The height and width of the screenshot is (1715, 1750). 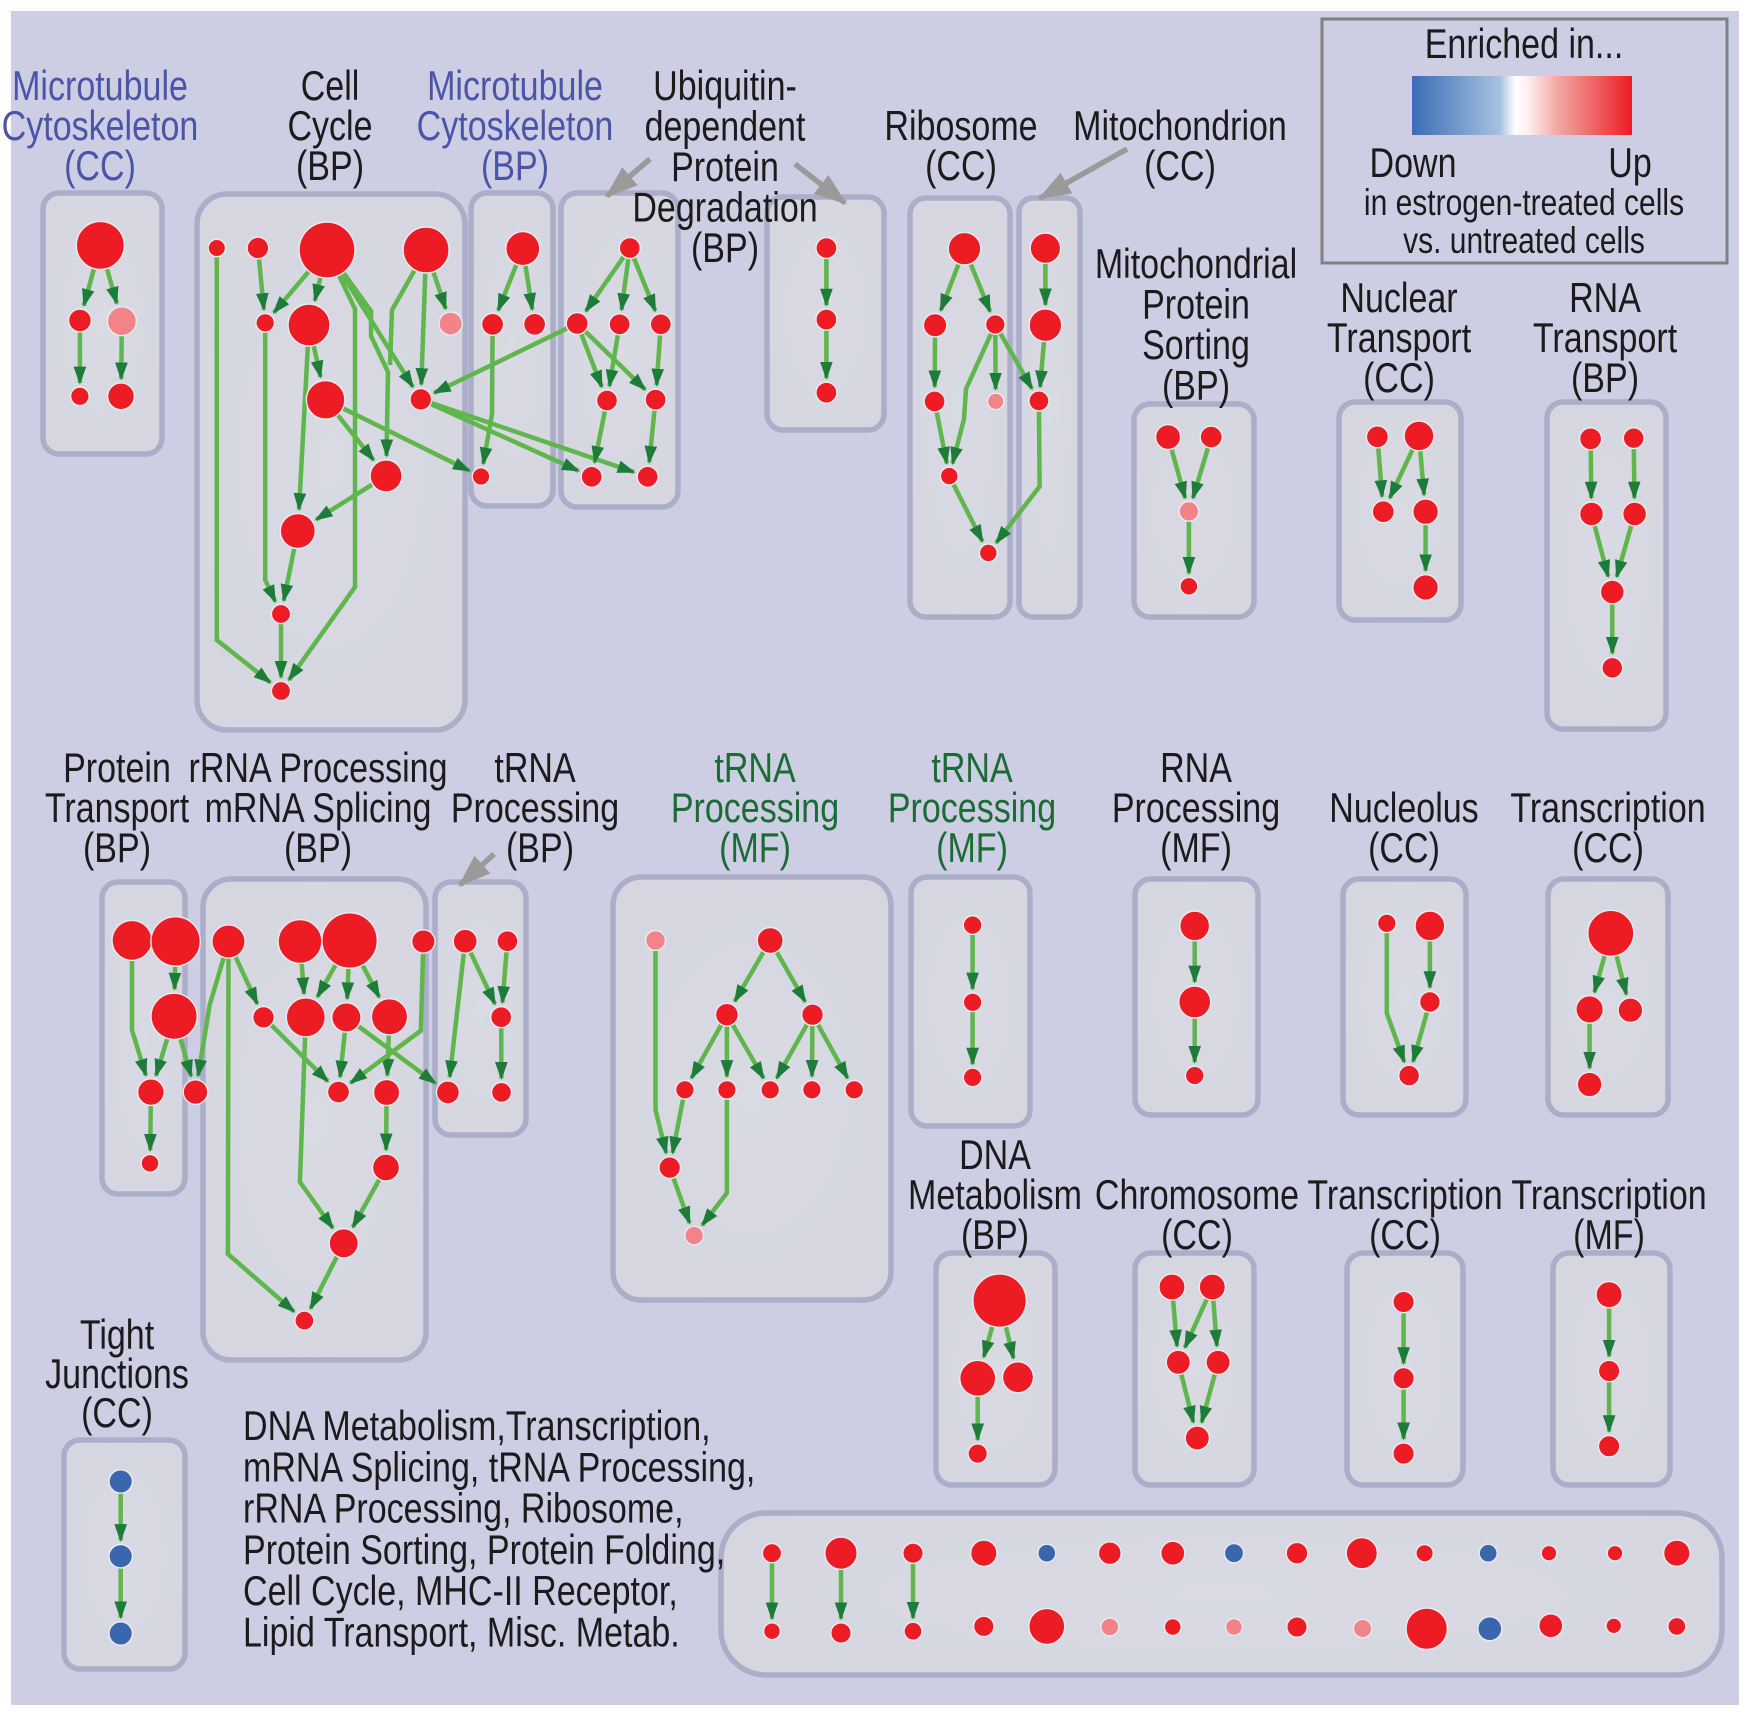 What do you see at coordinates (499, 1468) in the screenshot?
I see `svg-text:mRNA Splicing, tRNA Processing: mRNA Splicing, tRNA Processing,` at bounding box center [499, 1468].